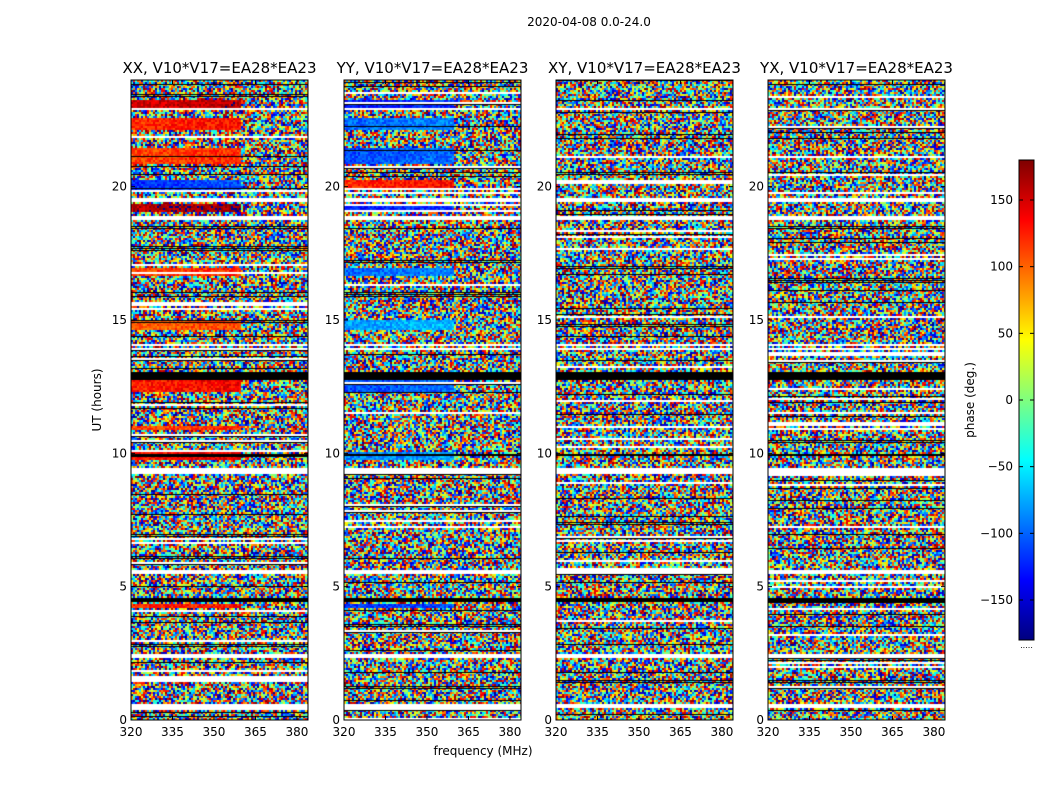 The height and width of the screenshot is (800, 1050). Describe the element at coordinates (482, 751) in the screenshot. I see `x-axis-label: frequency (MHz)` at that location.